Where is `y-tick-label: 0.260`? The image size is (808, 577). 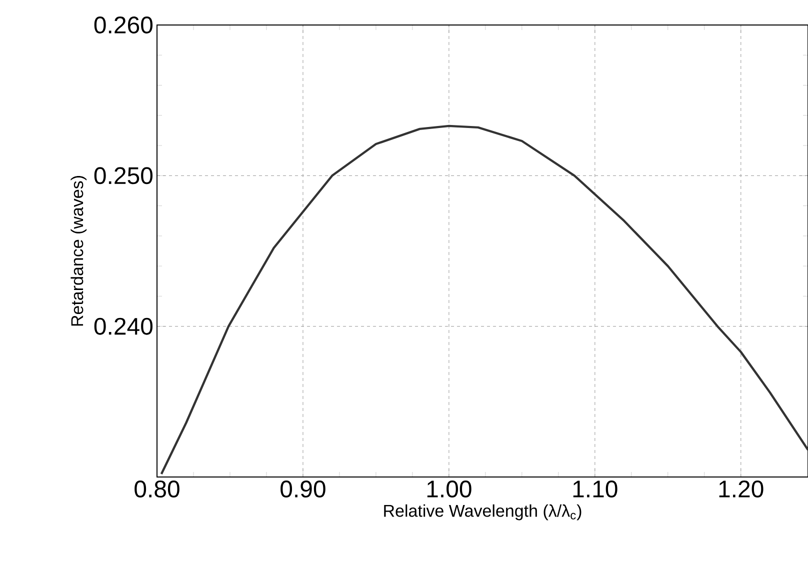 y-tick-label: 0.260 is located at coordinates (123, 25).